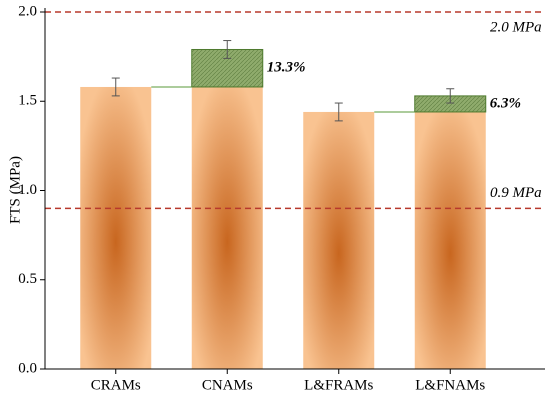 Image resolution: width=550 pixels, height=401 pixels. What do you see at coordinates (15, 190) in the screenshot?
I see `y-axis-label: FTS (MPa)` at bounding box center [15, 190].